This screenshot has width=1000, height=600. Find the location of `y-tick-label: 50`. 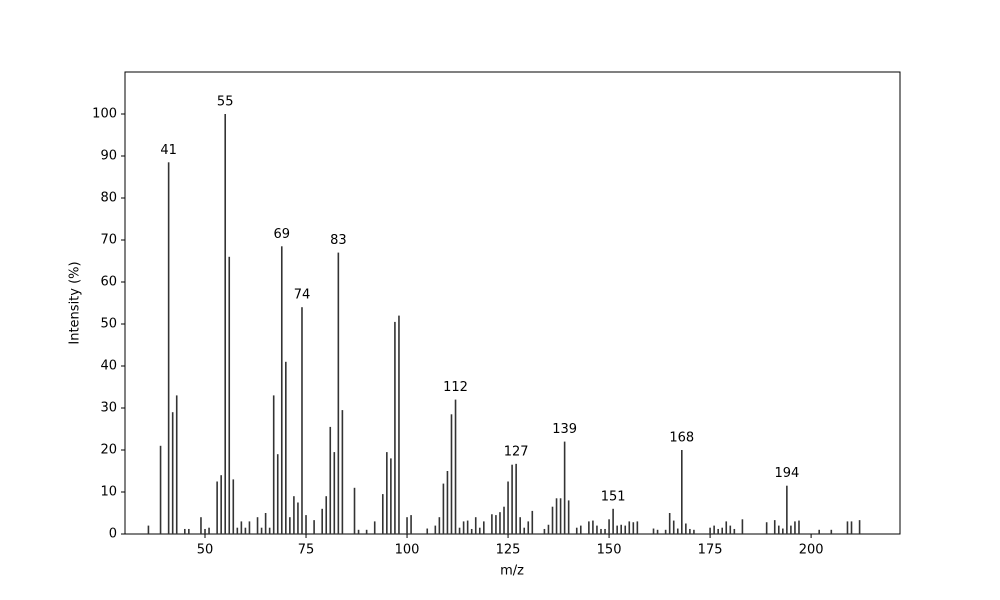

y-tick-label: 50 is located at coordinates (108, 324).